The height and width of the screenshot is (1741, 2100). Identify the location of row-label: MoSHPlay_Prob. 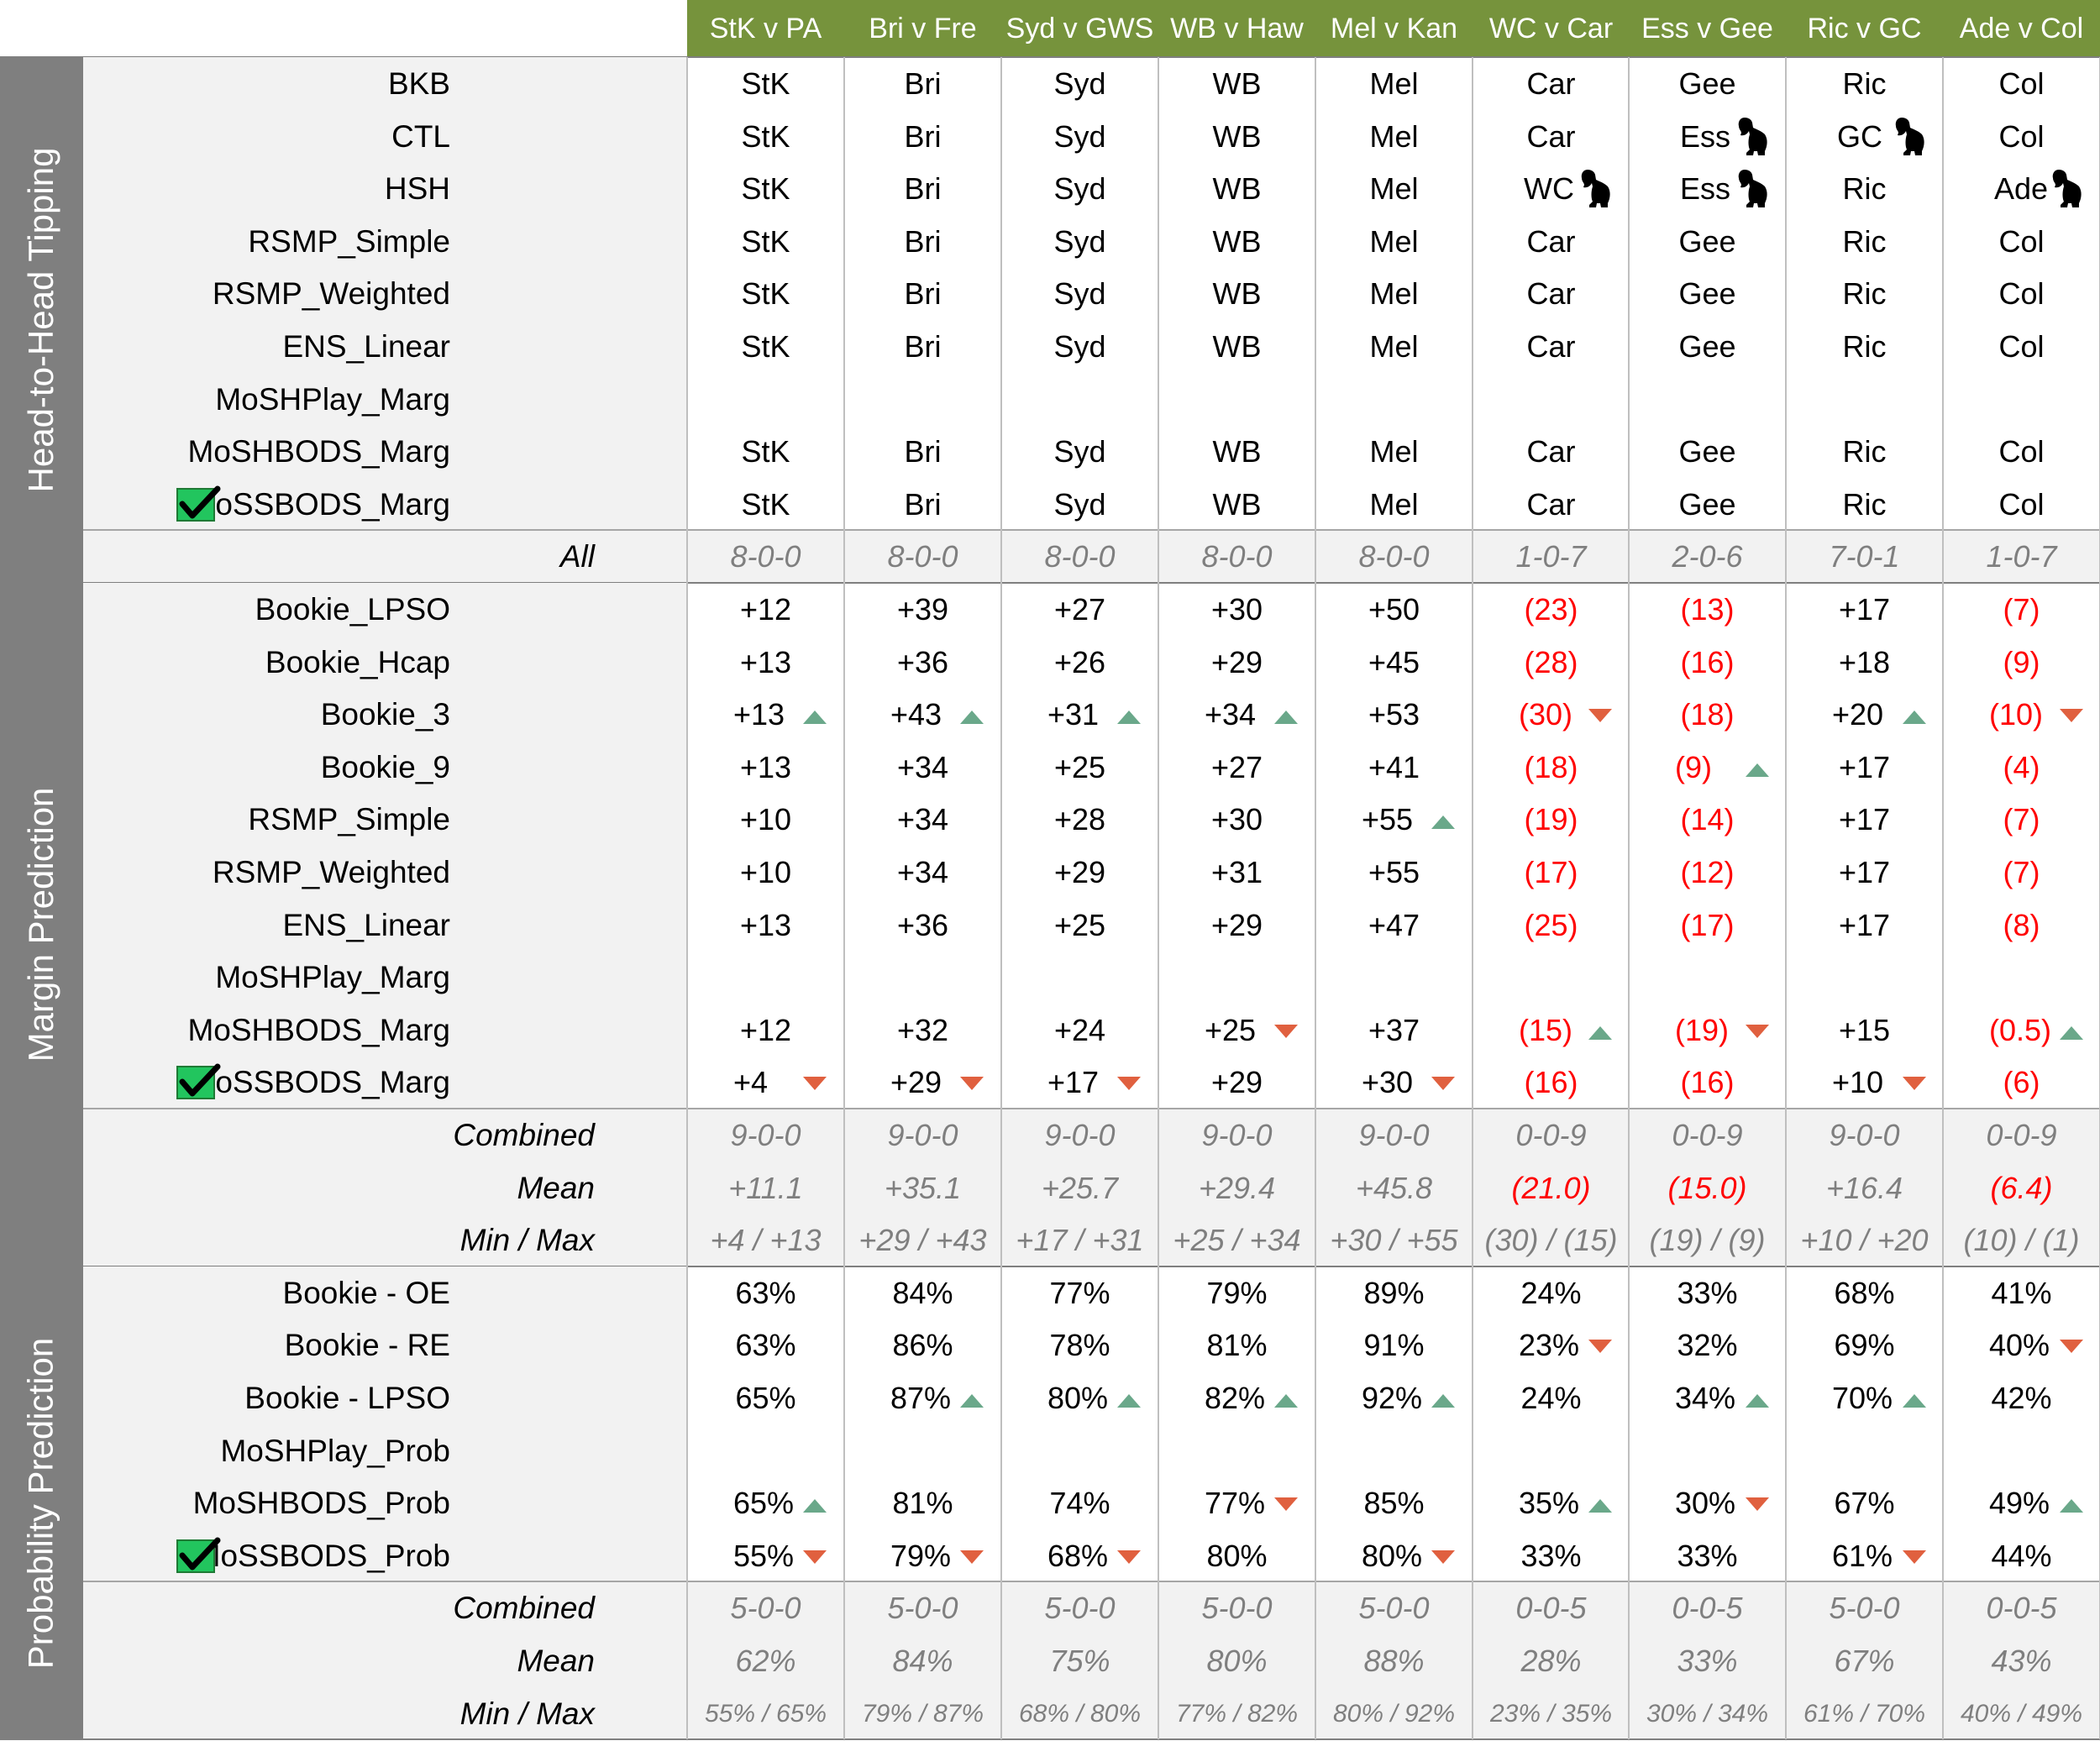
(335, 1451).